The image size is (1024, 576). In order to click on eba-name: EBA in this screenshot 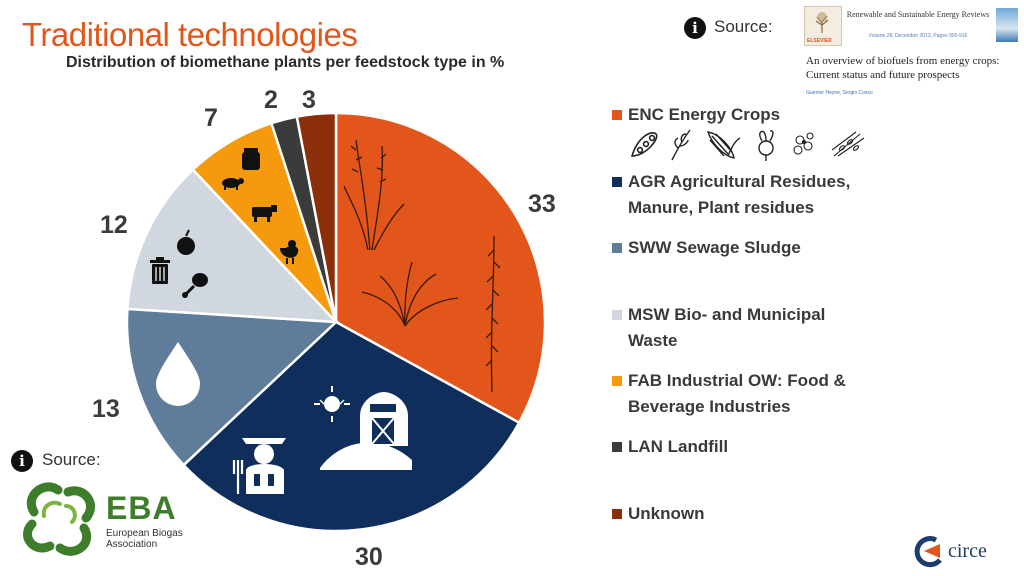, I will do `click(141, 508)`.